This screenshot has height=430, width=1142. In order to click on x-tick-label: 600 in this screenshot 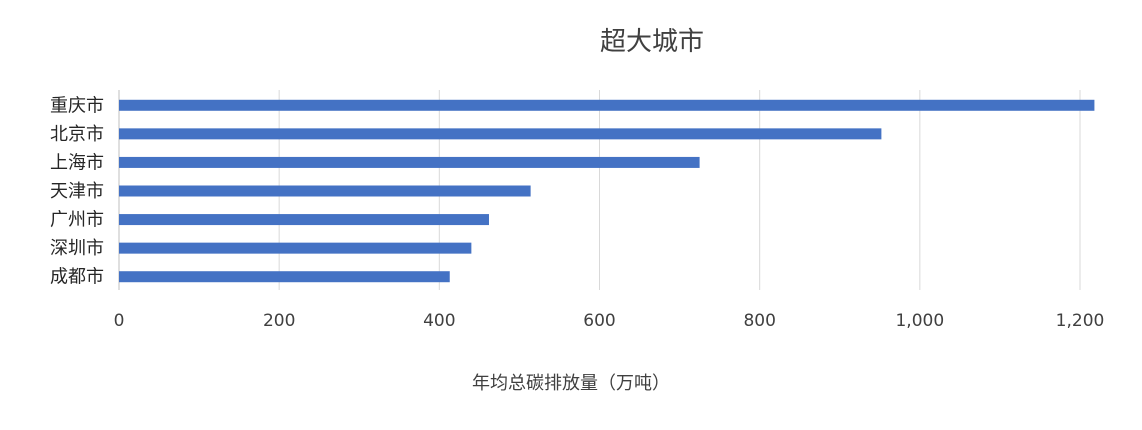, I will do `click(599, 321)`.